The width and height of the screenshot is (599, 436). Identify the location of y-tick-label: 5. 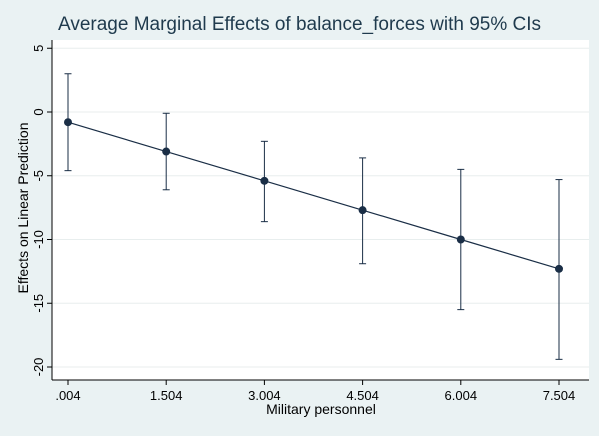
(38, 48).